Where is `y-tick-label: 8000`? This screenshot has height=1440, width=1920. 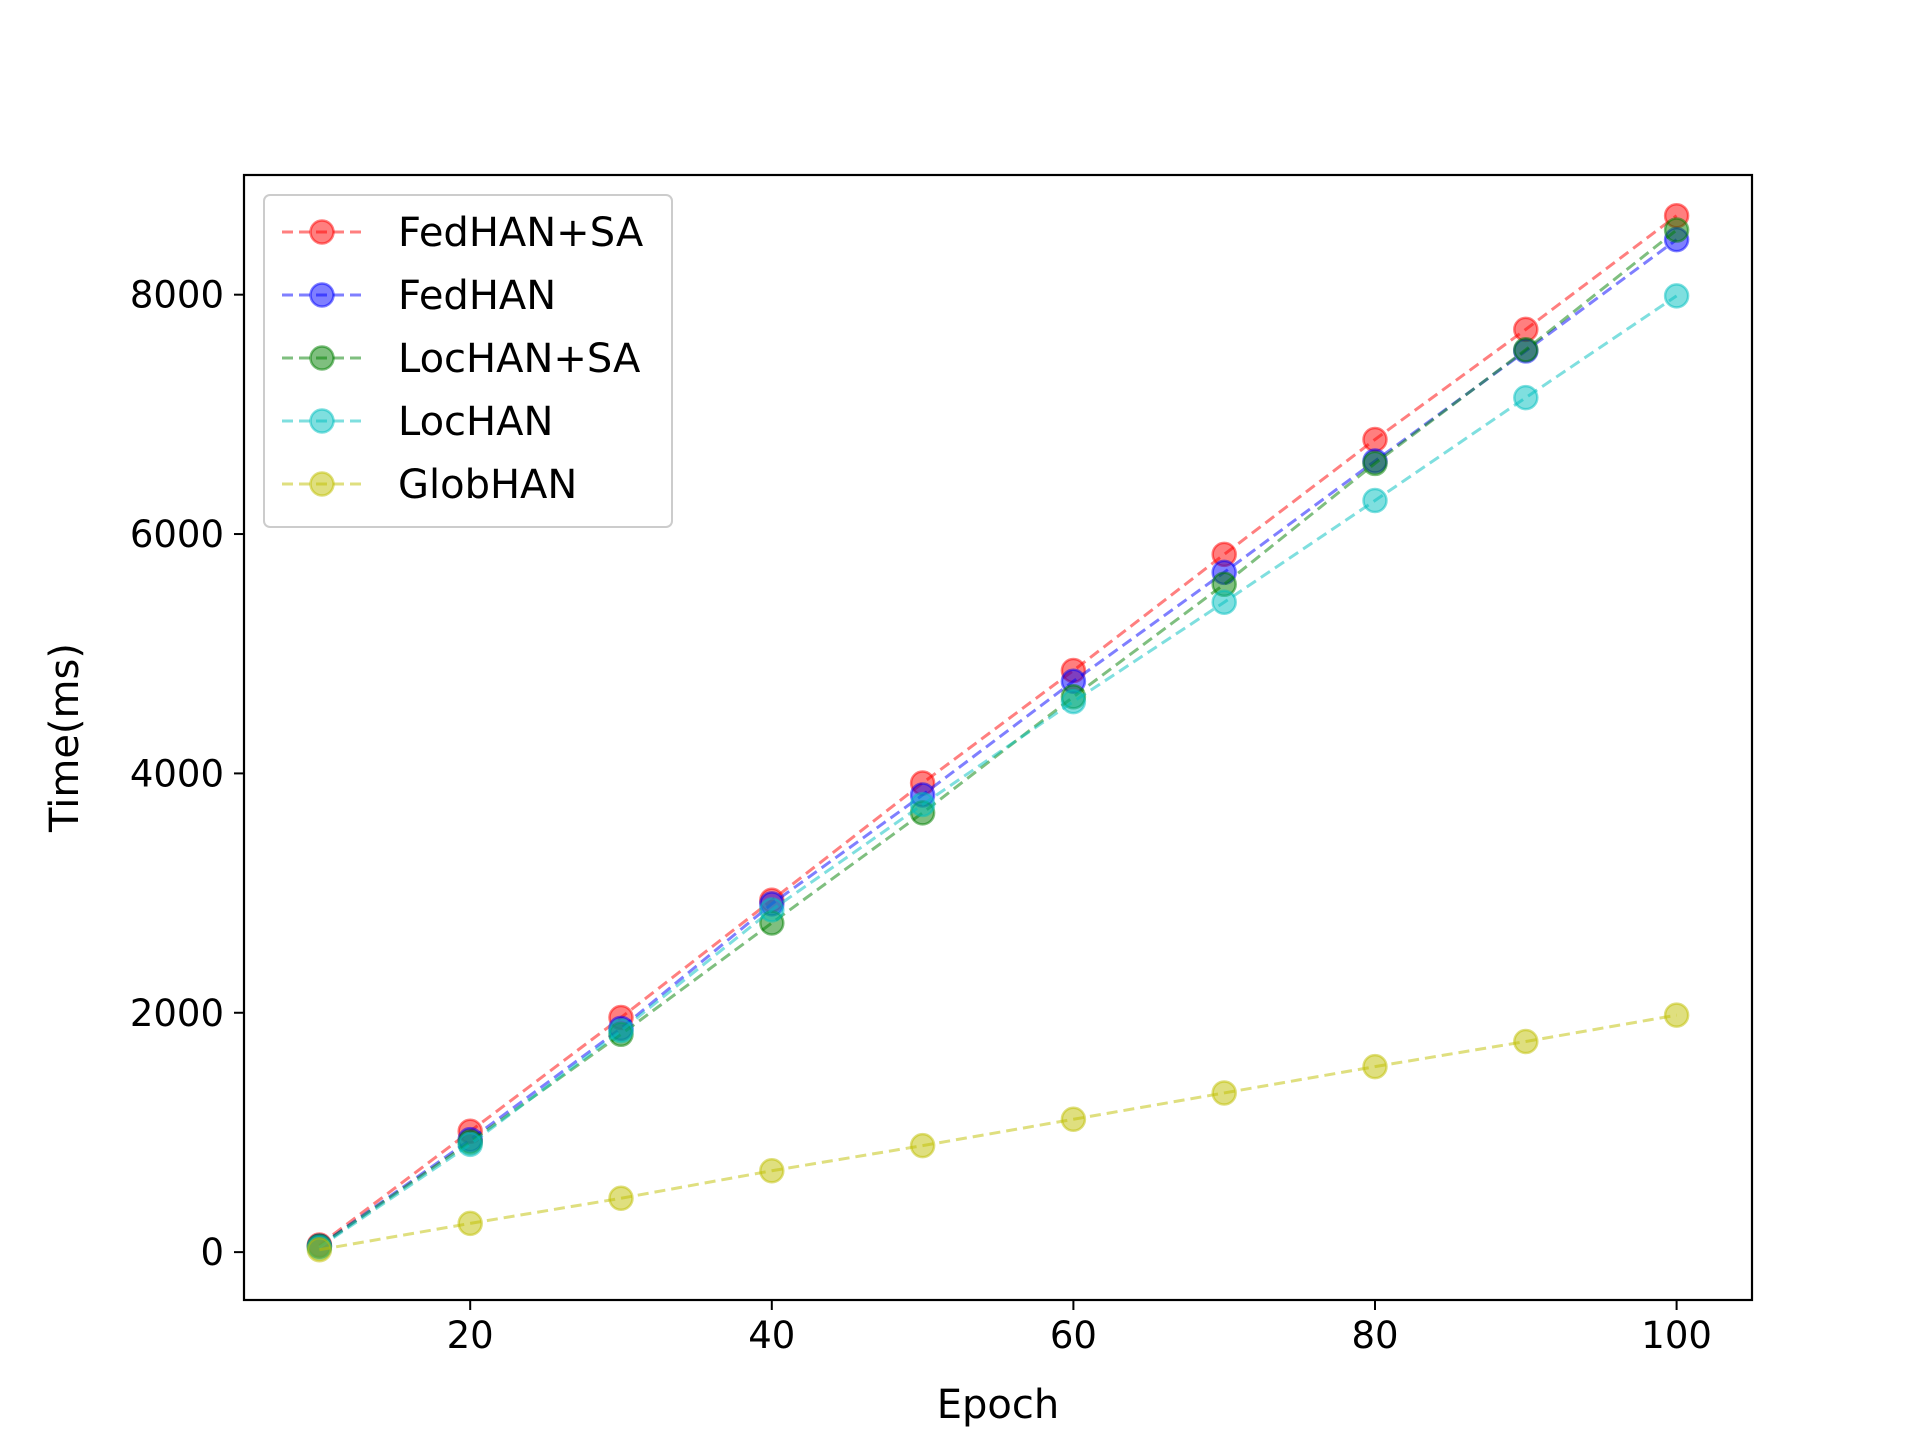 y-tick-label: 8000 is located at coordinates (177, 295).